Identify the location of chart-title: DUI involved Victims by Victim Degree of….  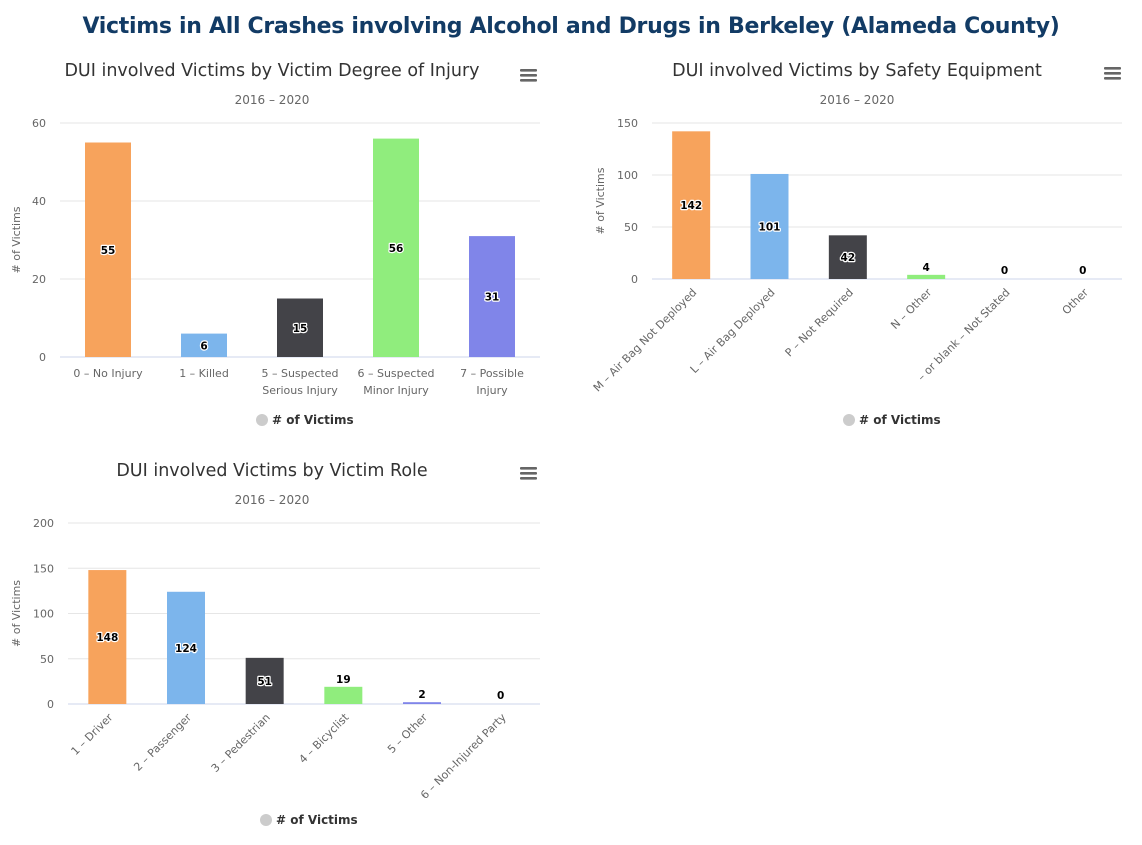
(271, 71).